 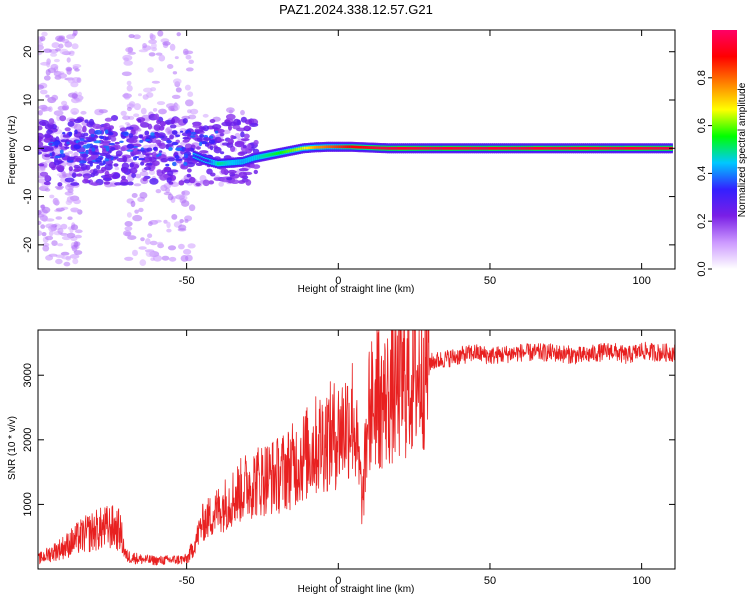 What do you see at coordinates (704, 173) in the screenshot?
I see `colorbar-ticks: 0.0 0.2 0.4 0.6 0.8` at bounding box center [704, 173].